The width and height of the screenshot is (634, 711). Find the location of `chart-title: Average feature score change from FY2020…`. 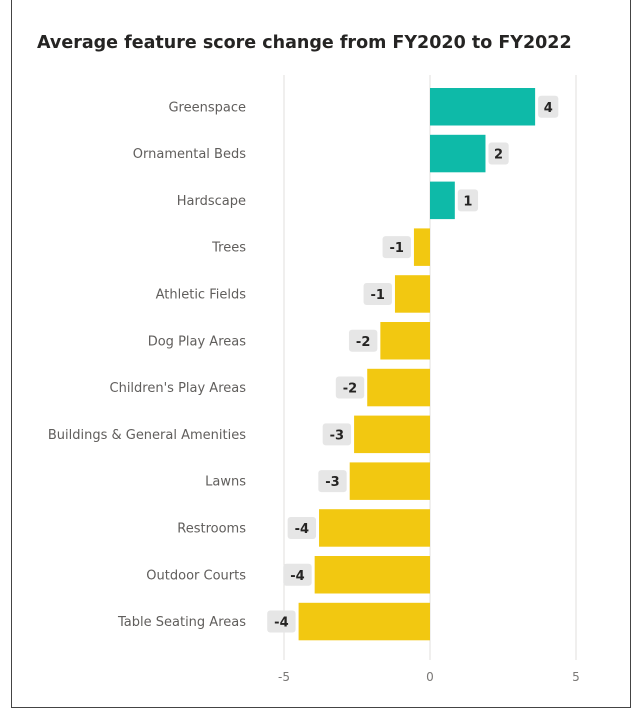

chart-title: Average feature score change from FY2020… is located at coordinates (304, 43).